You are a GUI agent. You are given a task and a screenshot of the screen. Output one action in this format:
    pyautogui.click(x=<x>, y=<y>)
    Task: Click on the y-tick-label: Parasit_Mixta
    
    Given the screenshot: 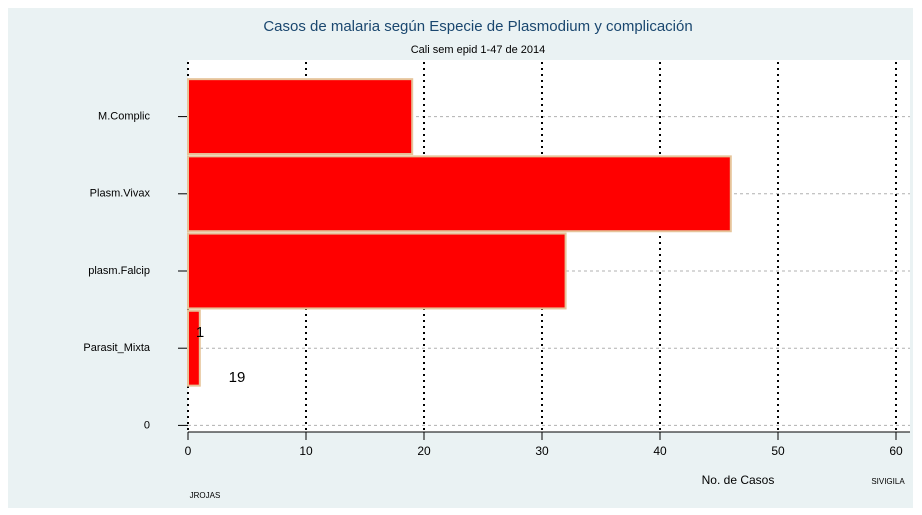 What is the action you would take?
    pyautogui.click(x=117, y=348)
    